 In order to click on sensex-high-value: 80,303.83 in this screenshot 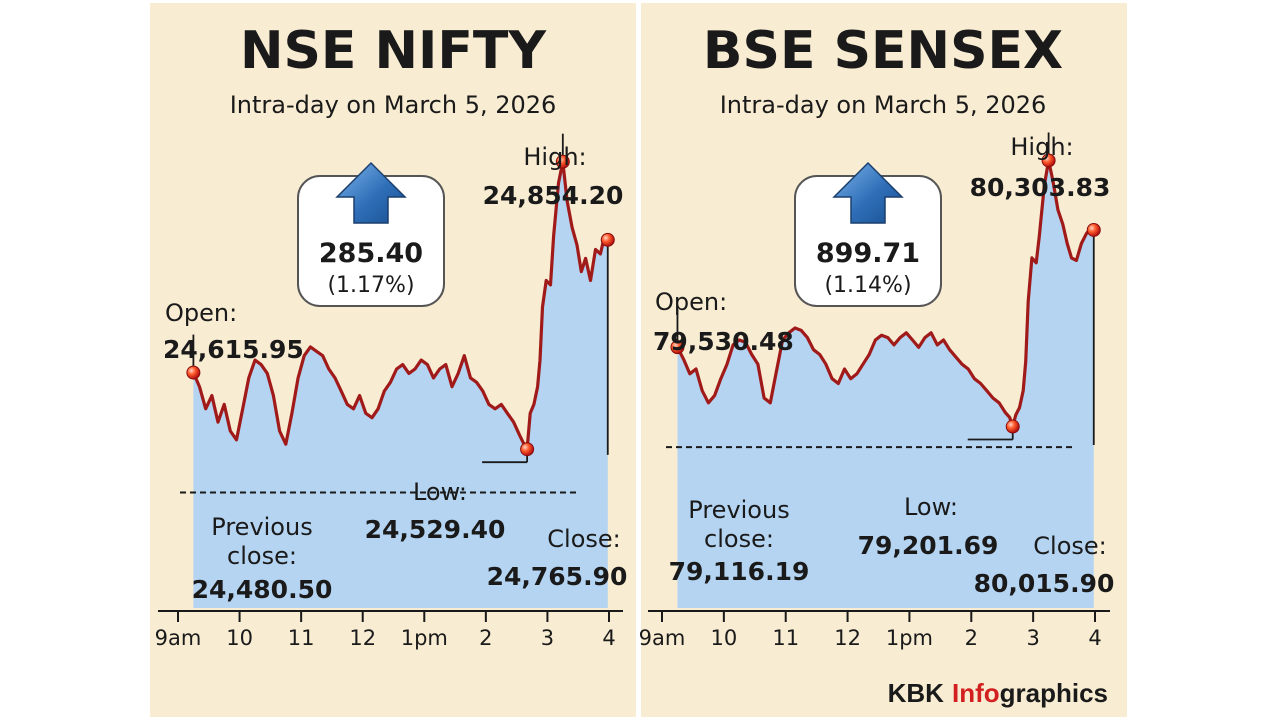, I will do `click(1040, 187)`.